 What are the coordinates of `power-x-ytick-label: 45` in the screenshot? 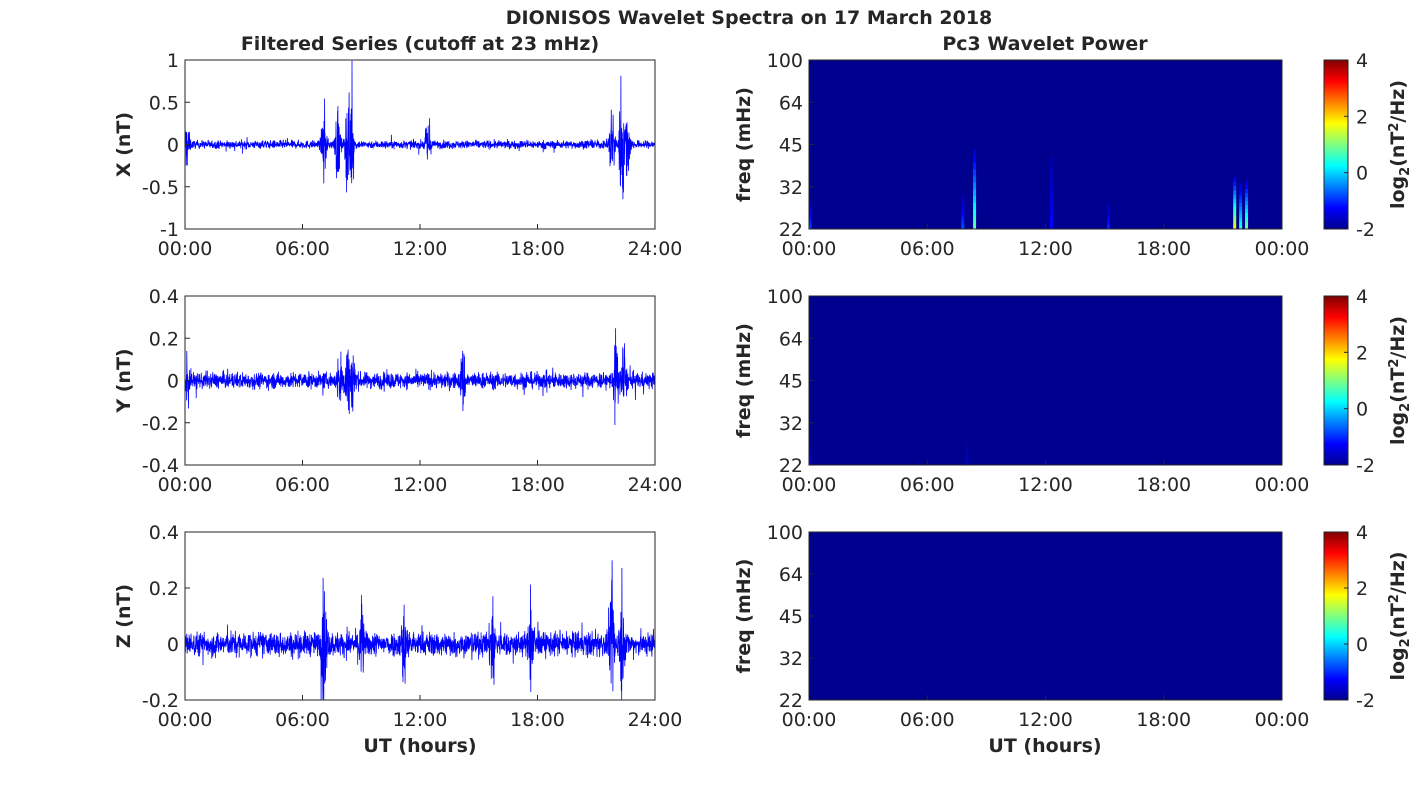 It's located at (791, 146).